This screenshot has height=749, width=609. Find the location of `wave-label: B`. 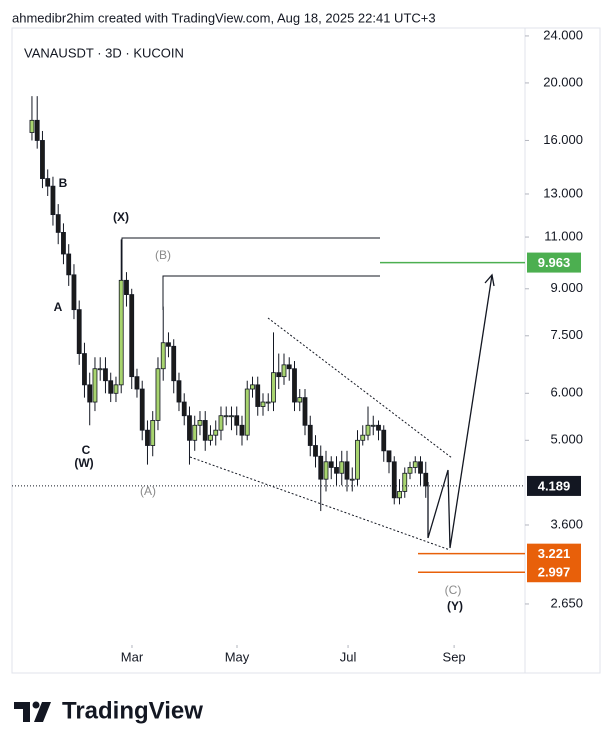

wave-label: B is located at coordinates (63, 183).